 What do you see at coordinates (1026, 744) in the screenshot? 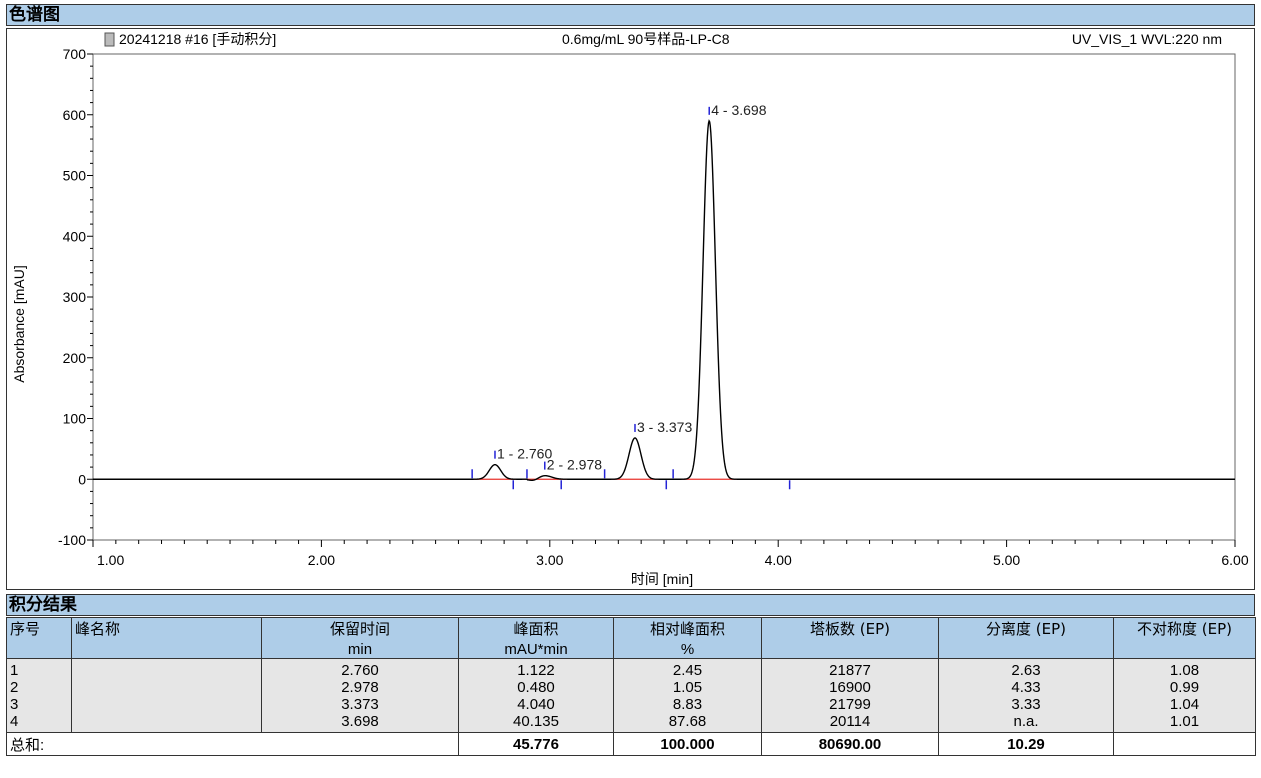
I see `total-resolution: 10.29` at bounding box center [1026, 744].